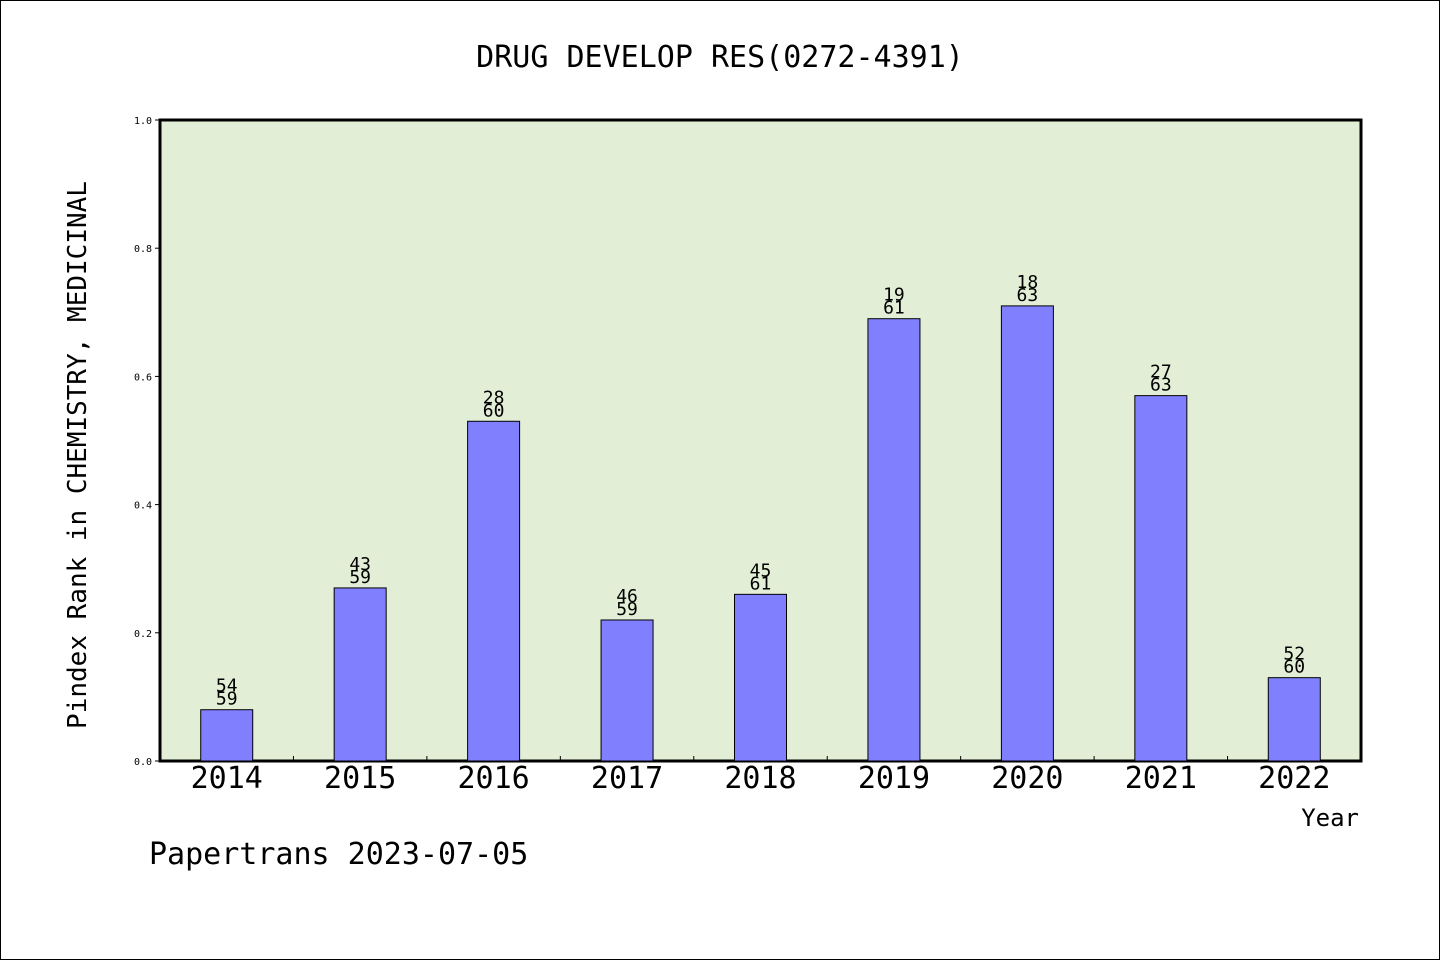 The height and width of the screenshot is (960, 1440). I want to click on bar-rank-label: 45, so click(761, 570).